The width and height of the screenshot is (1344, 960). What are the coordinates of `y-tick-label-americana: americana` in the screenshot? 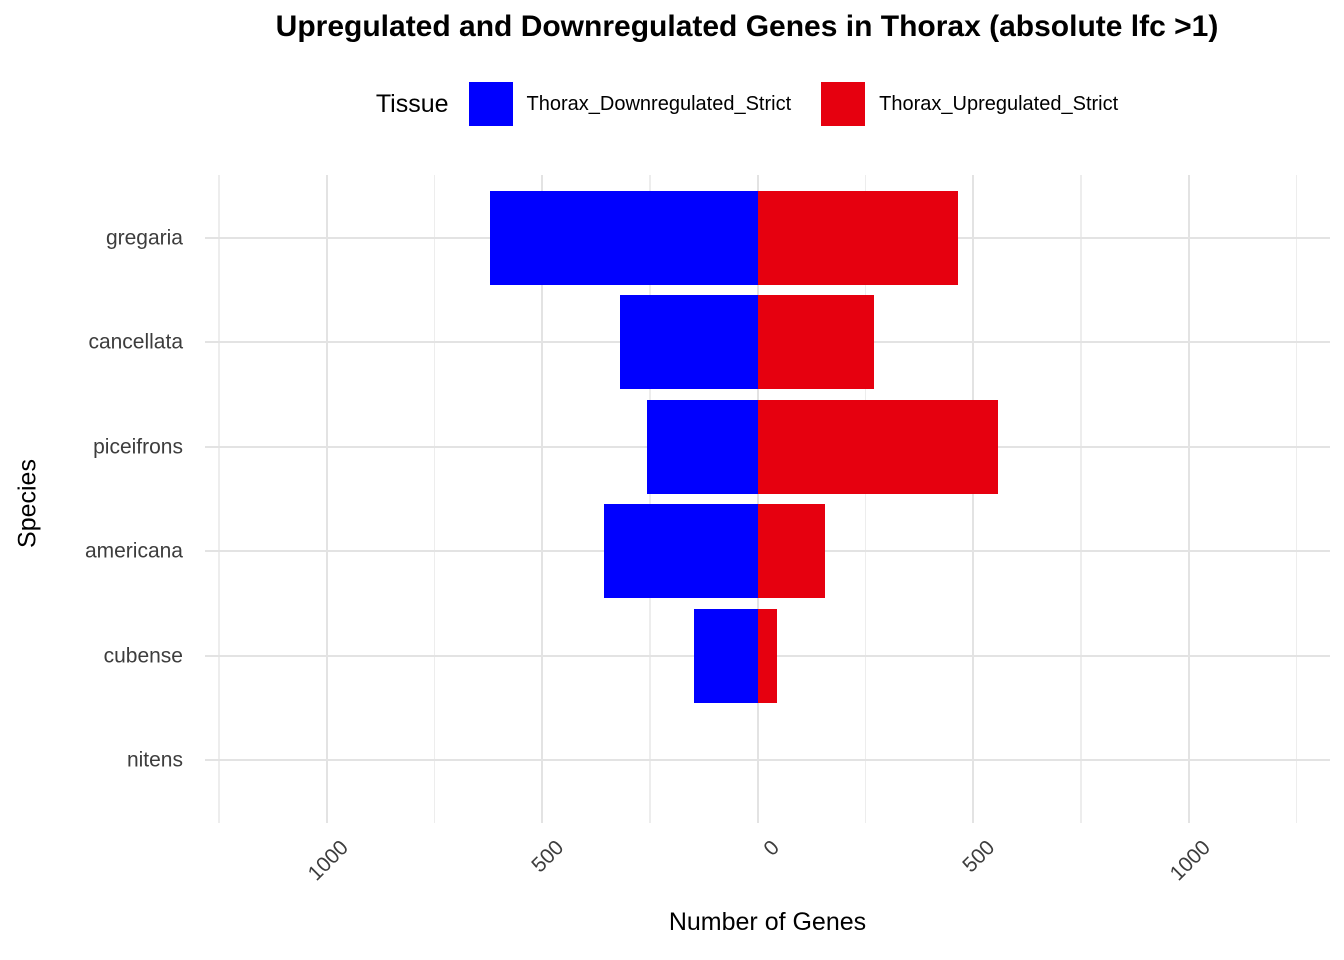 It's located at (133, 551).